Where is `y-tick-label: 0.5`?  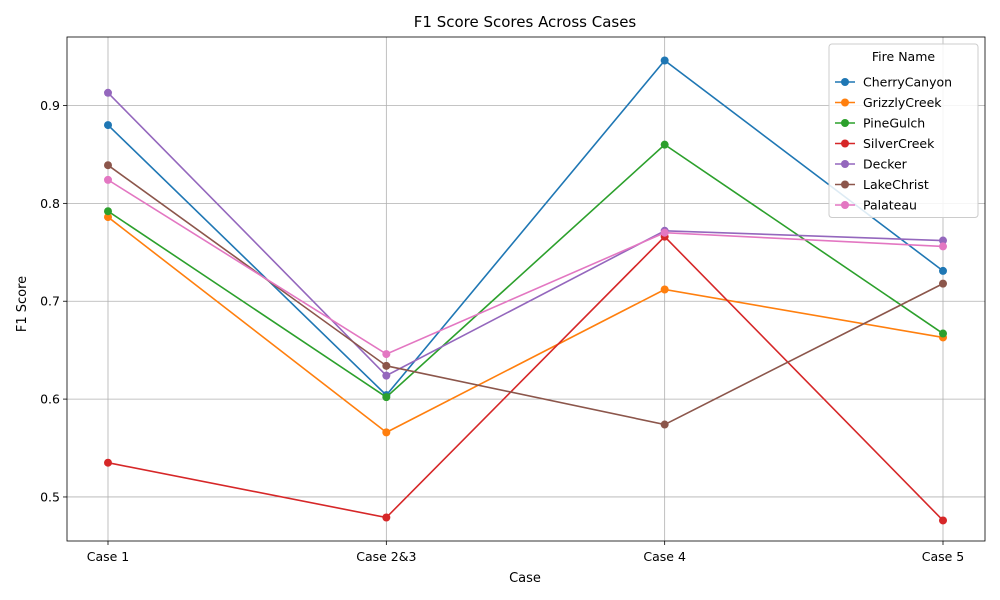 y-tick-label: 0.5 is located at coordinates (50, 496).